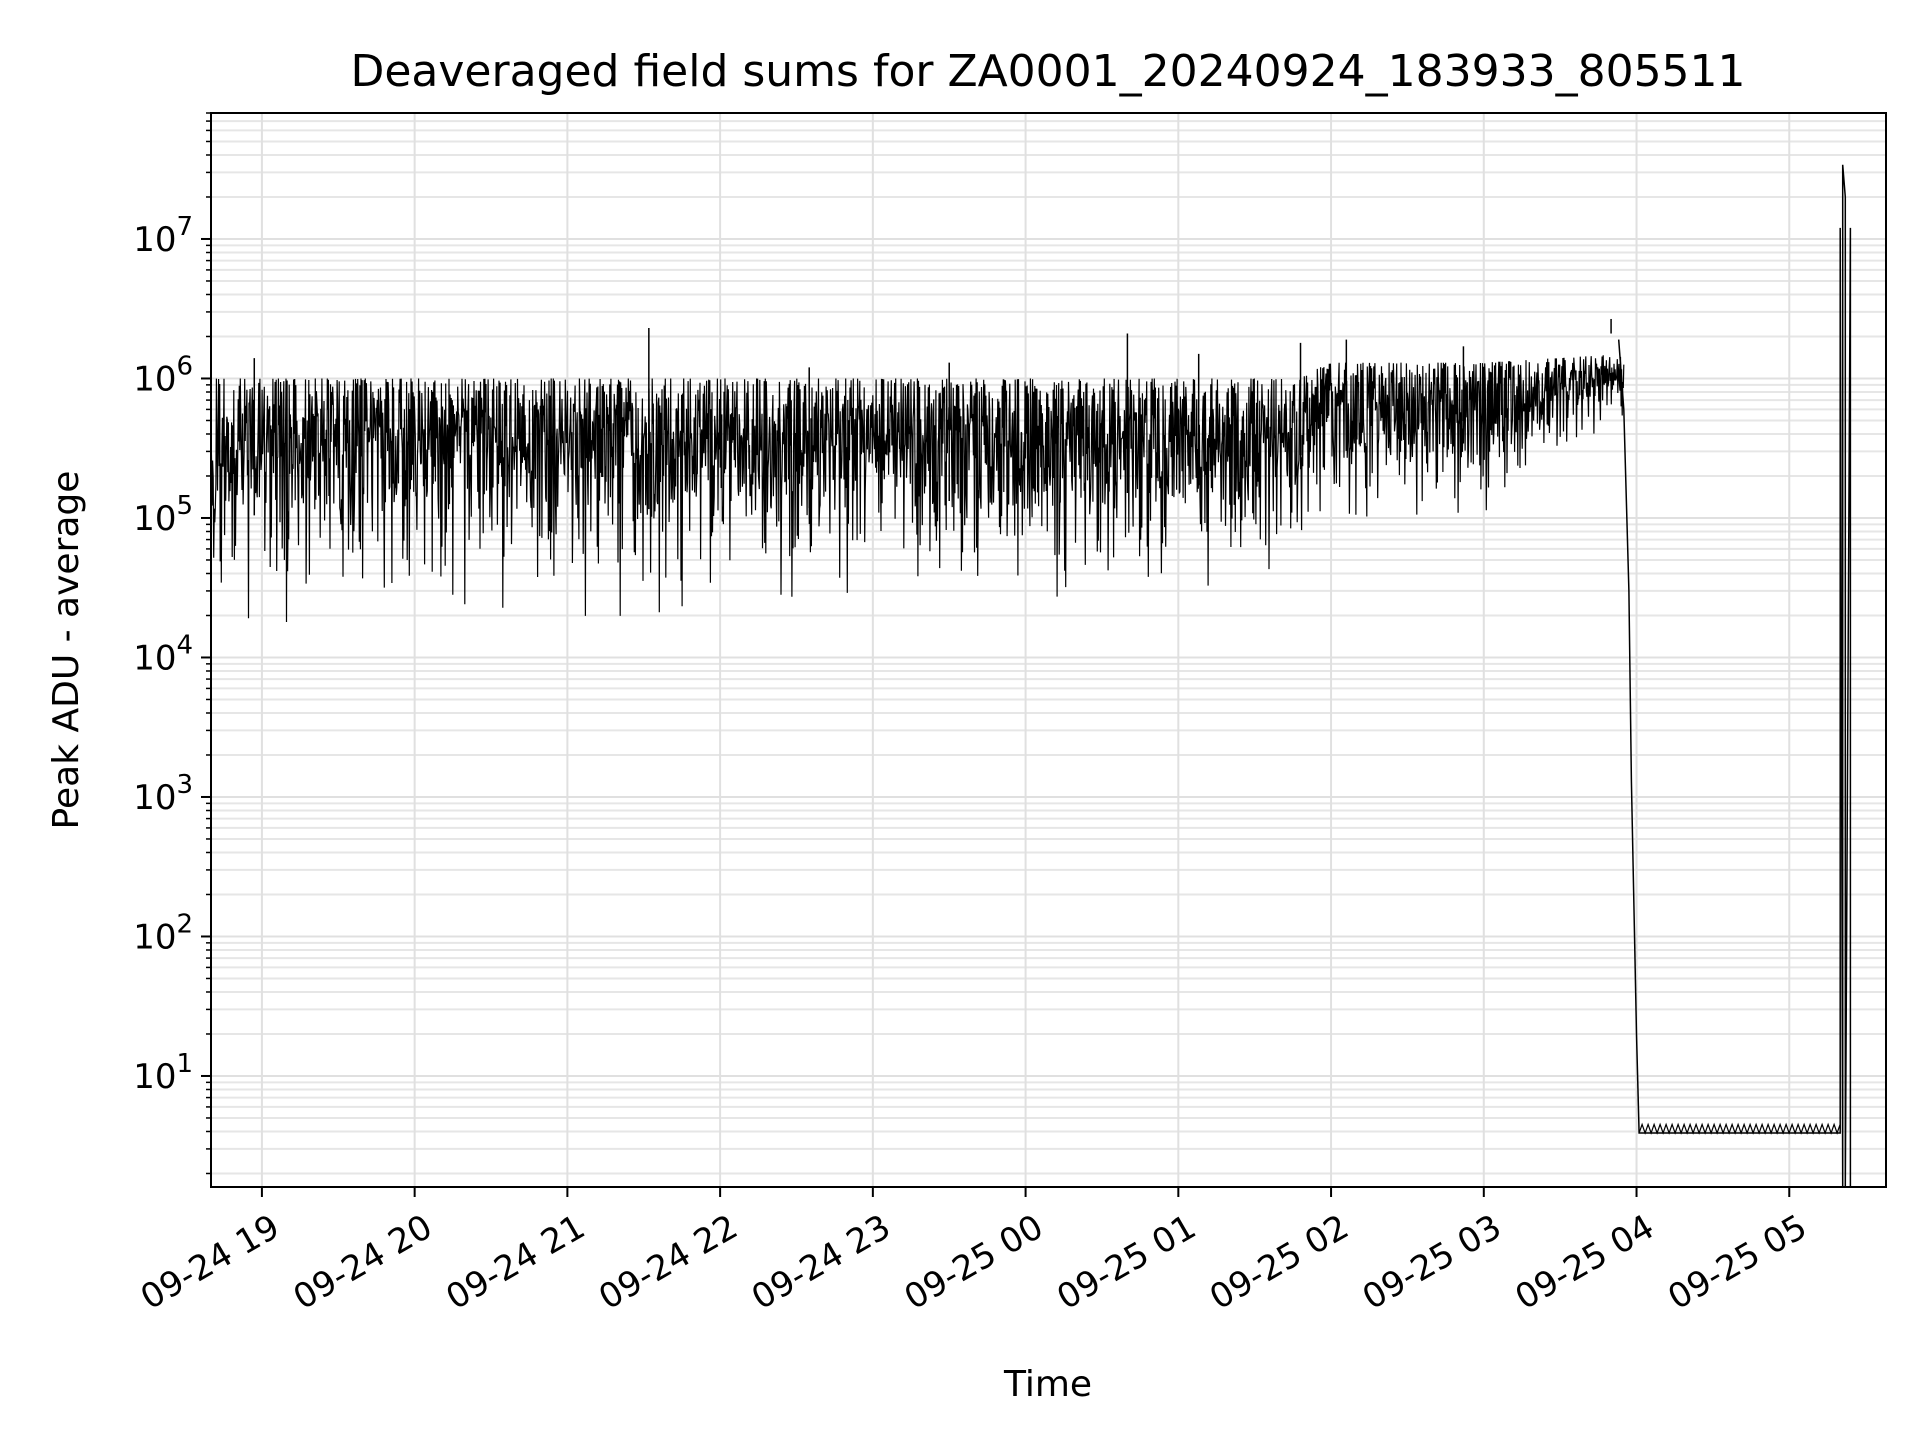 This screenshot has height=1440, width=1920. I want to click on y-tick-label: 10¹, so click(163, 1073).